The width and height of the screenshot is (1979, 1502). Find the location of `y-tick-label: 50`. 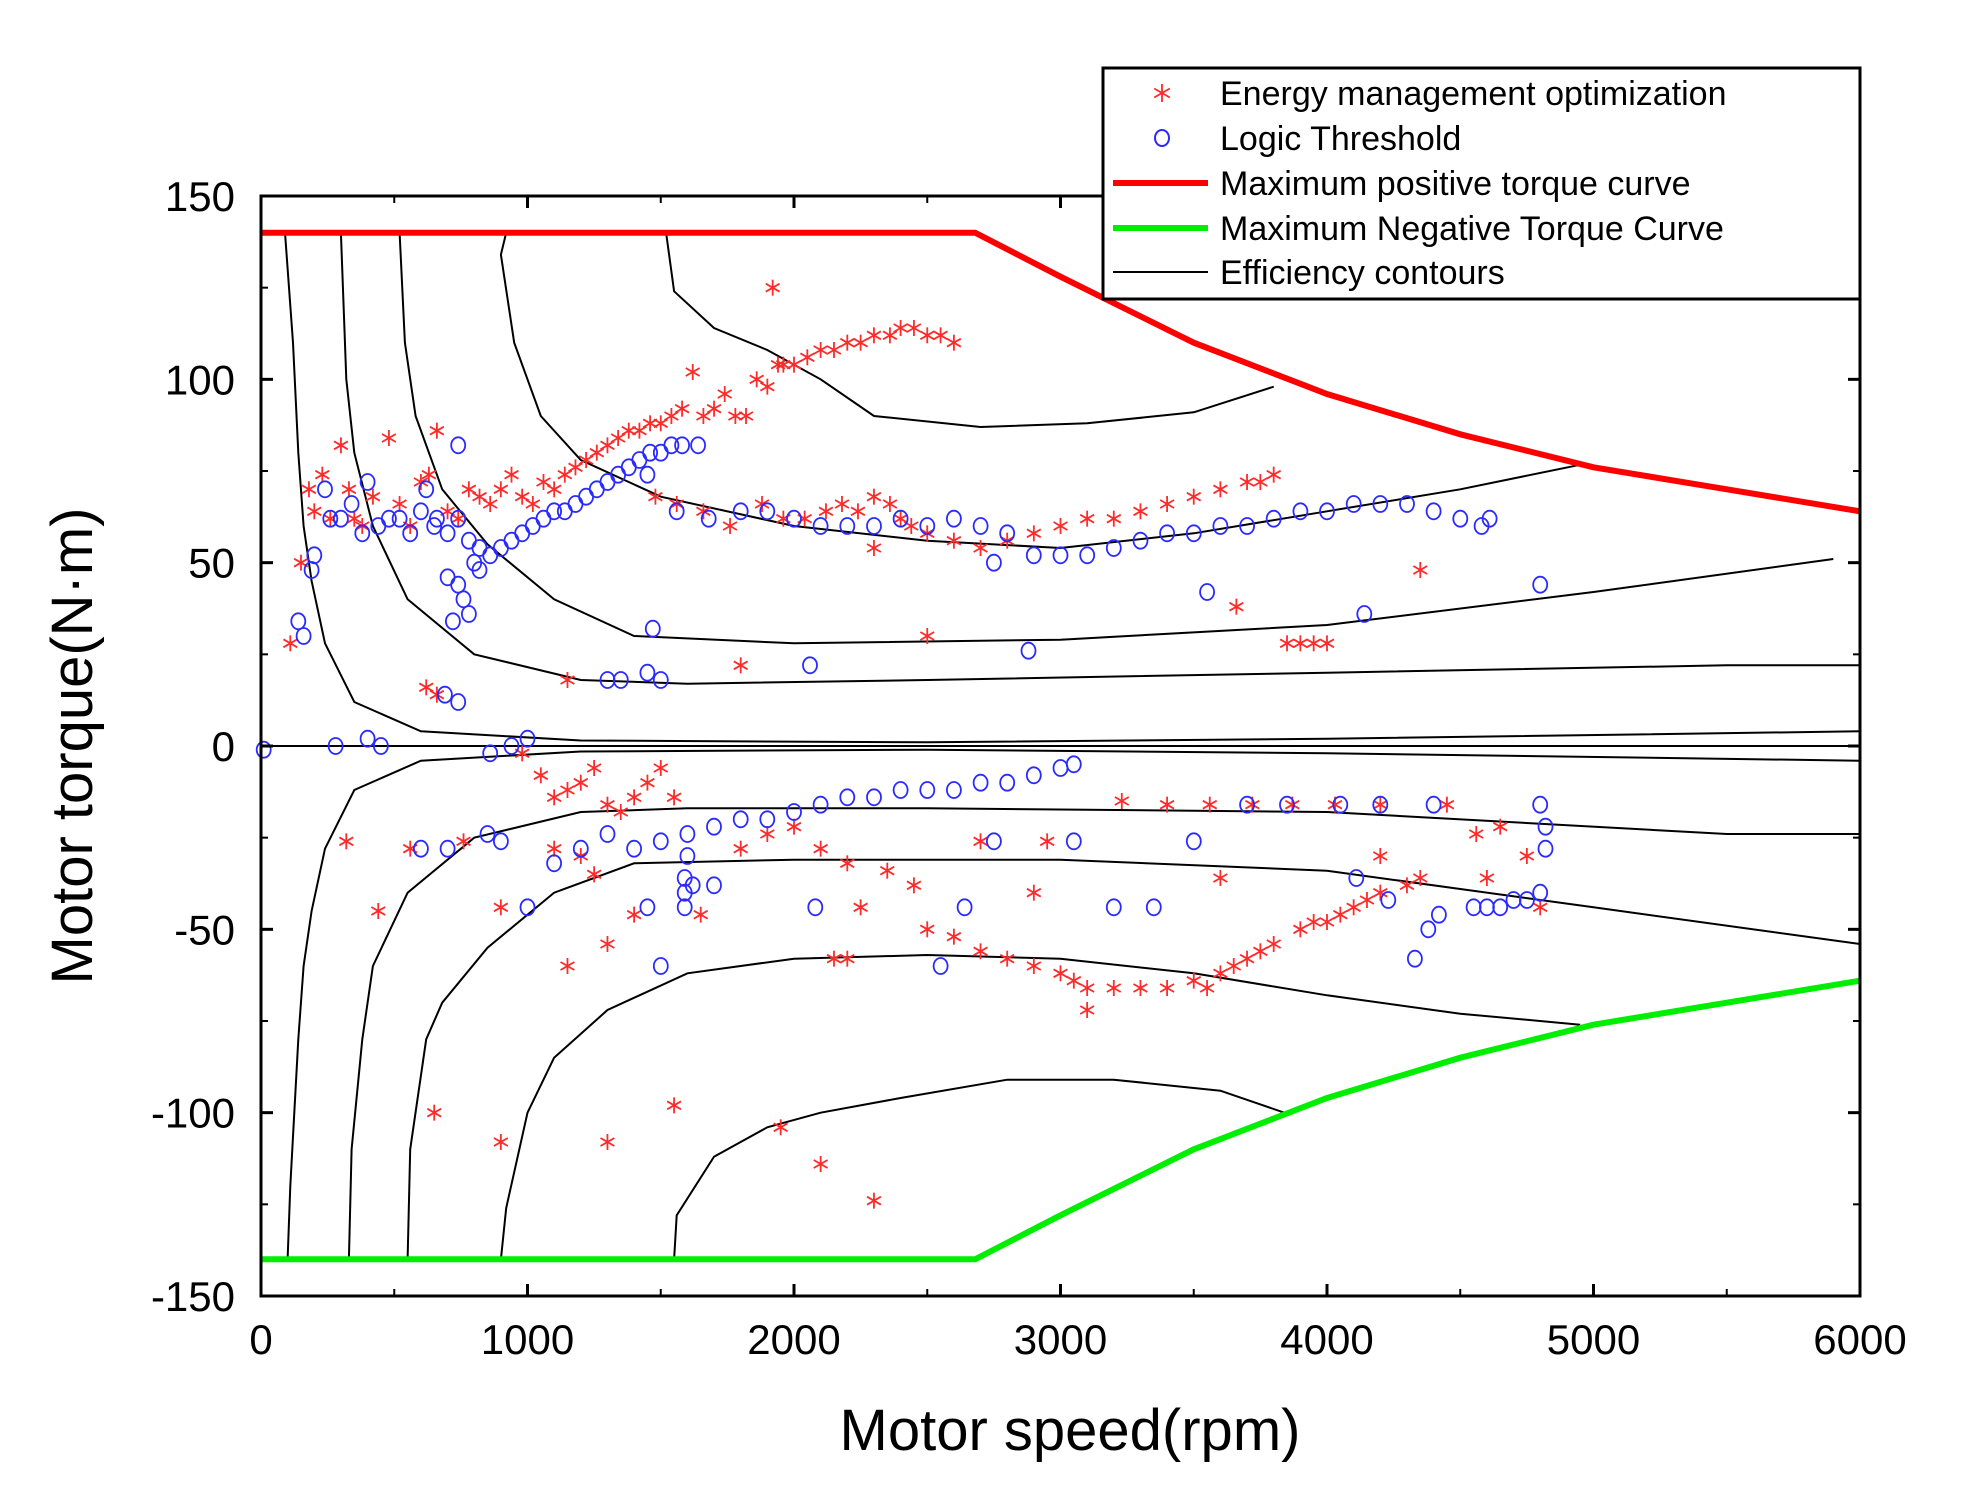

y-tick-label: 50 is located at coordinates (211, 563).